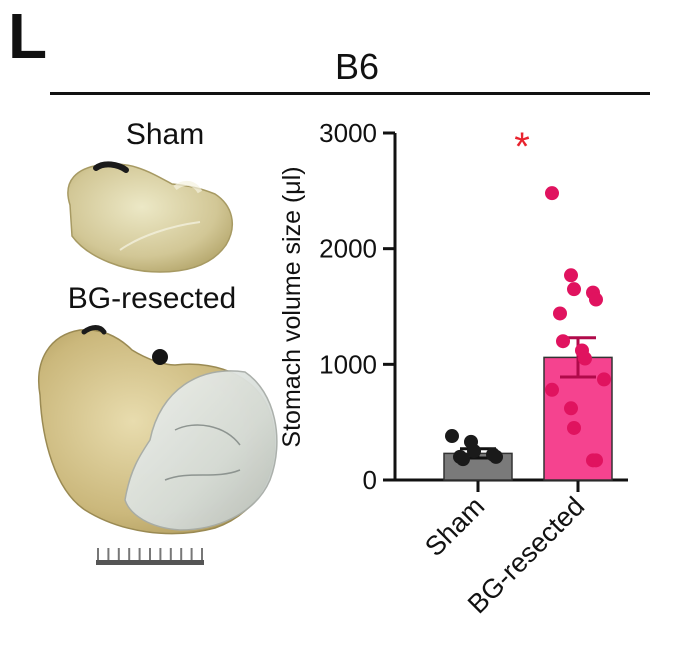 This screenshot has width=674, height=658. Describe the element at coordinates (348, 364) in the screenshot. I see `y-tick-label: 1000` at that location.